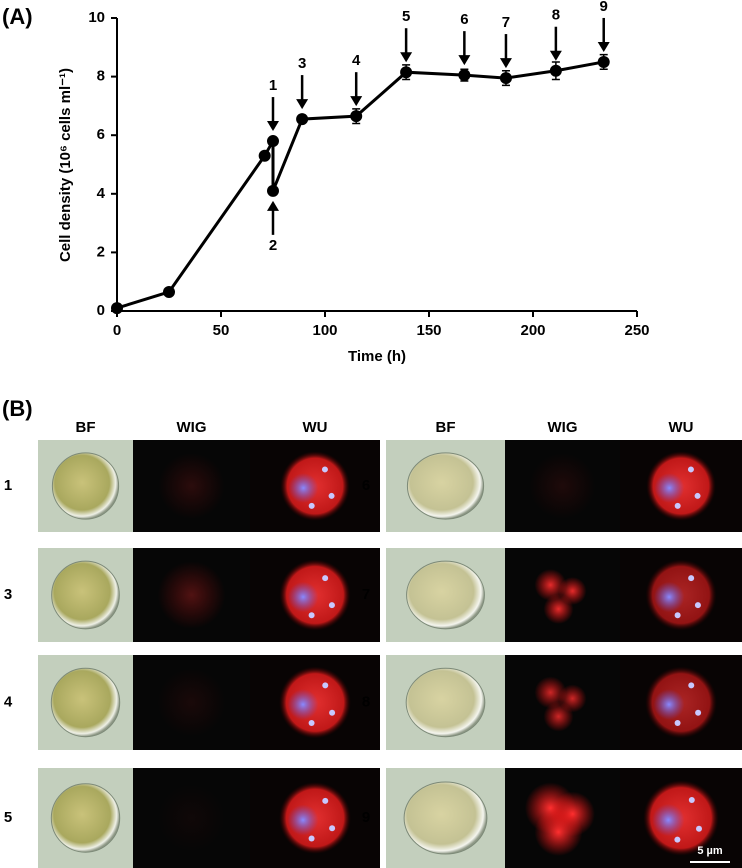 The image size is (742, 868). I want to click on annotation-label: 5, so click(406, 16).